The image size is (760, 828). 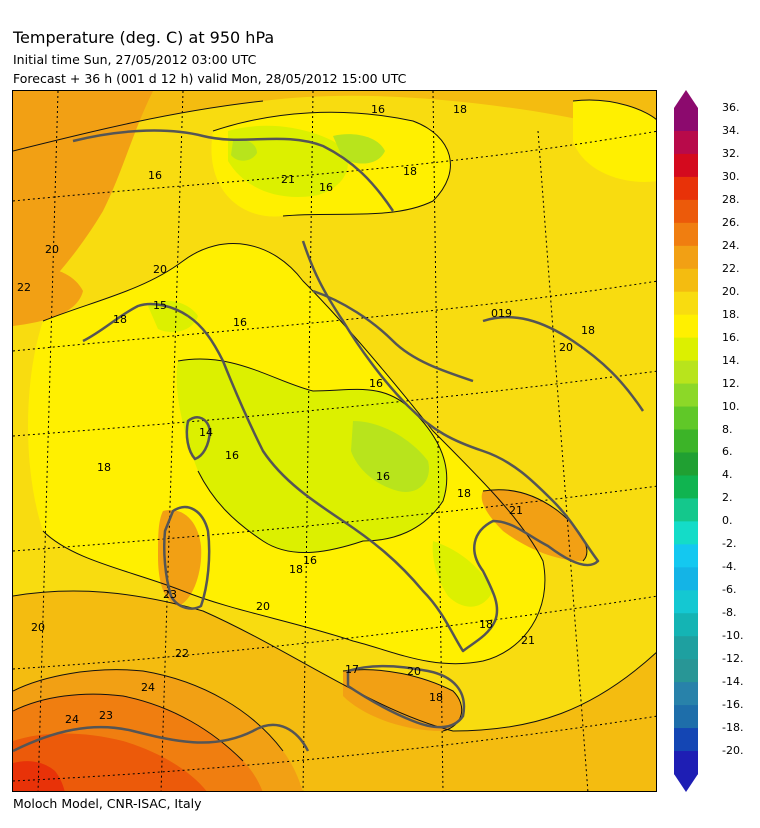 I want to click on field-orange-puglia, so click(x=534, y=525).